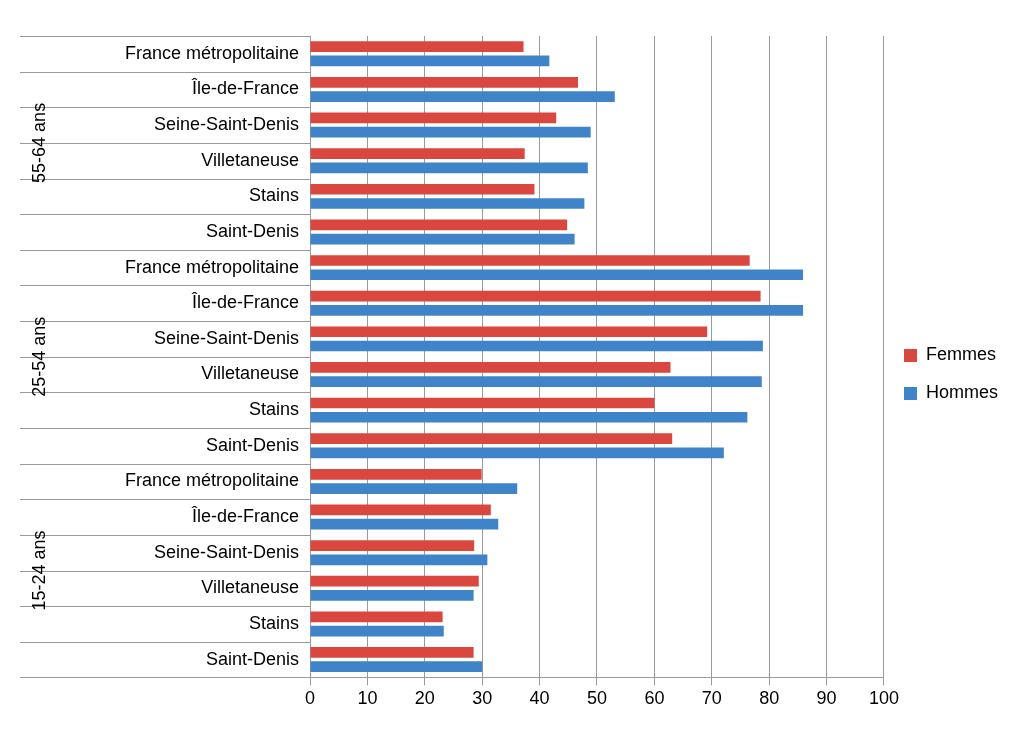 This screenshot has height=731, width=1026. What do you see at coordinates (482, 698) in the screenshot?
I see `x-tick-label: 30` at bounding box center [482, 698].